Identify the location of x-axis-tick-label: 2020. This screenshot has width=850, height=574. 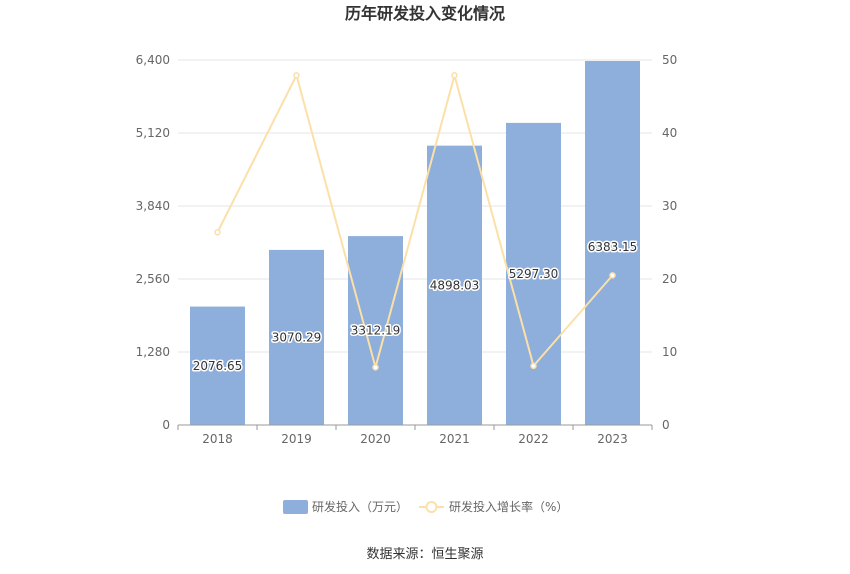
(375, 439).